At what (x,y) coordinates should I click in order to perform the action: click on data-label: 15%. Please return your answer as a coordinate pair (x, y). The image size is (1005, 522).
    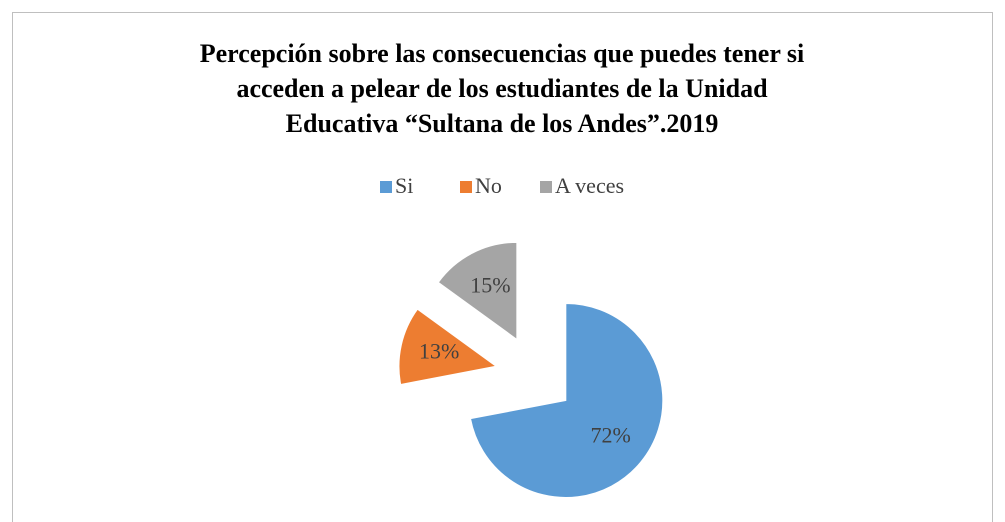
    Looking at the image, I should click on (490, 285).